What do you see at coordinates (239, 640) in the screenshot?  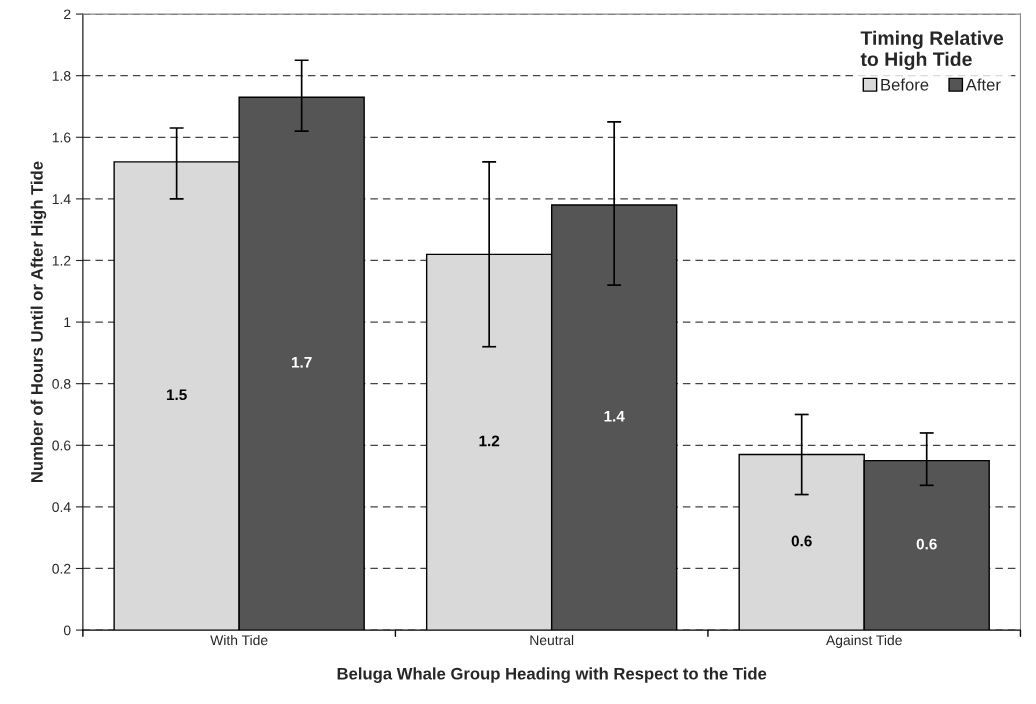 I see `x-tick-label: With Tide` at bounding box center [239, 640].